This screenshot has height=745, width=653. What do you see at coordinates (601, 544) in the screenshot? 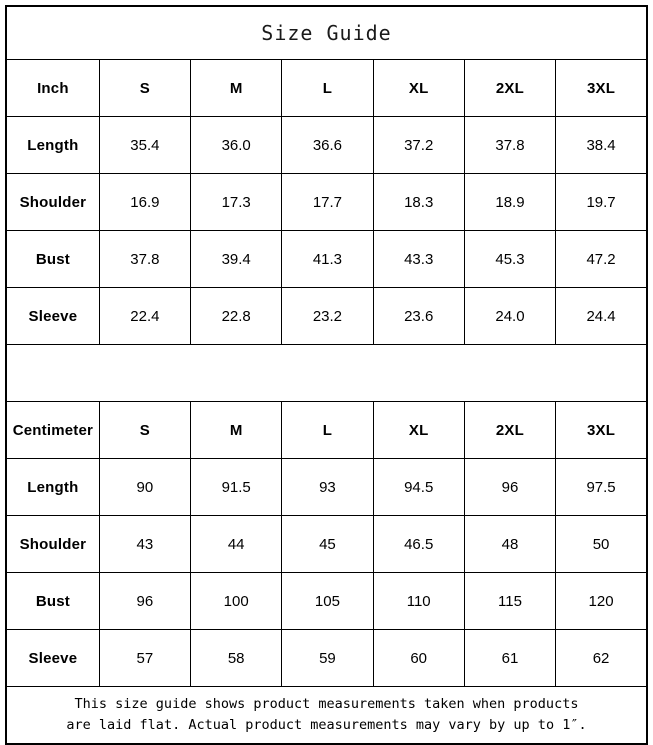
I see `cell-cm-shoulder-3xl: 50` at bounding box center [601, 544].